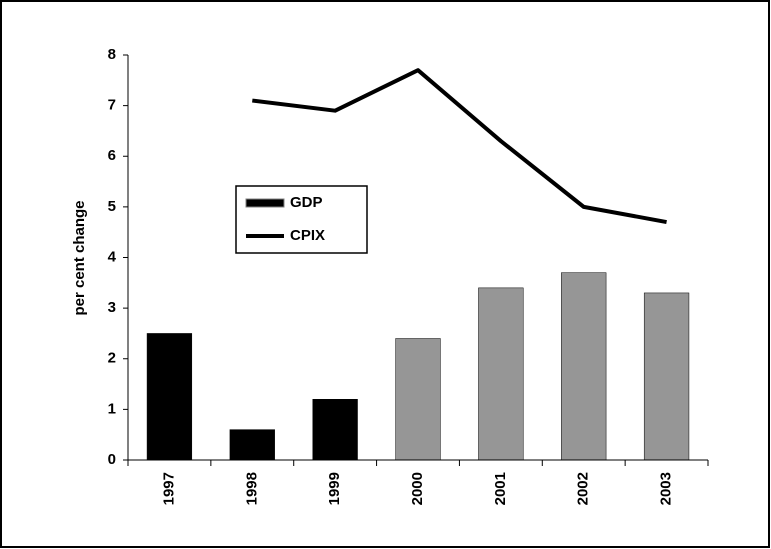 The height and width of the screenshot is (549, 771). What do you see at coordinates (334, 488) in the screenshot?
I see `x-tick-label: 1999` at bounding box center [334, 488].